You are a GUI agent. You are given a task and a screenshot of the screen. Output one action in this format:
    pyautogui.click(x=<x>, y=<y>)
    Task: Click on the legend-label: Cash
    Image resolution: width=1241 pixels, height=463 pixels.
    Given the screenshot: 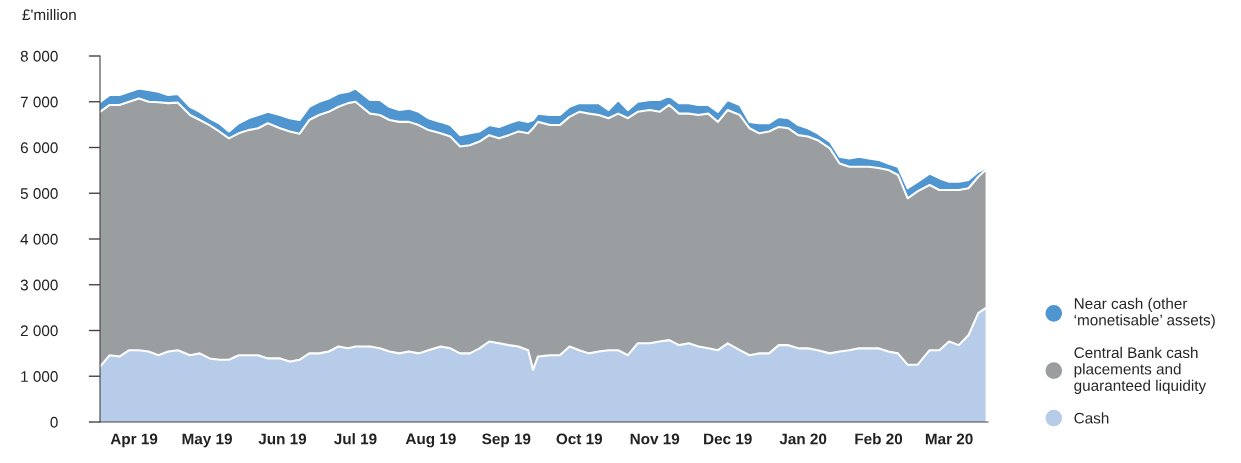 What is the action you would take?
    pyautogui.click(x=1091, y=418)
    